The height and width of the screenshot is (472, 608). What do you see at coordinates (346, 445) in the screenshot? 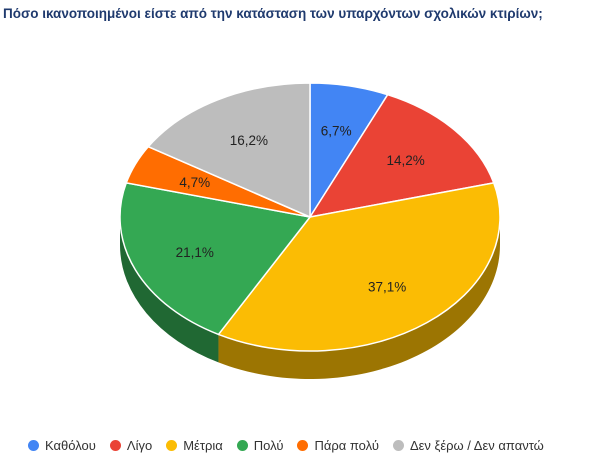
I see `legend-label: Πάρα πολύ` at bounding box center [346, 445].